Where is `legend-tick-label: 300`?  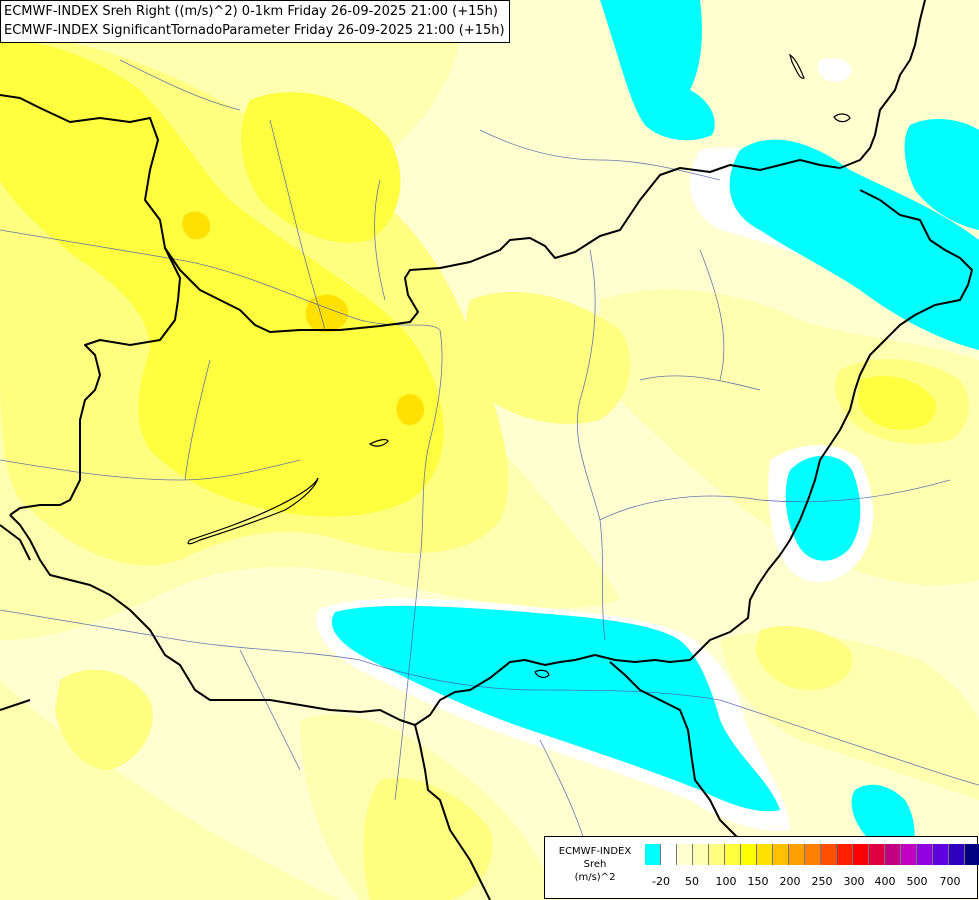 legend-tick-label: 300 is located at coordinates (854, 881).